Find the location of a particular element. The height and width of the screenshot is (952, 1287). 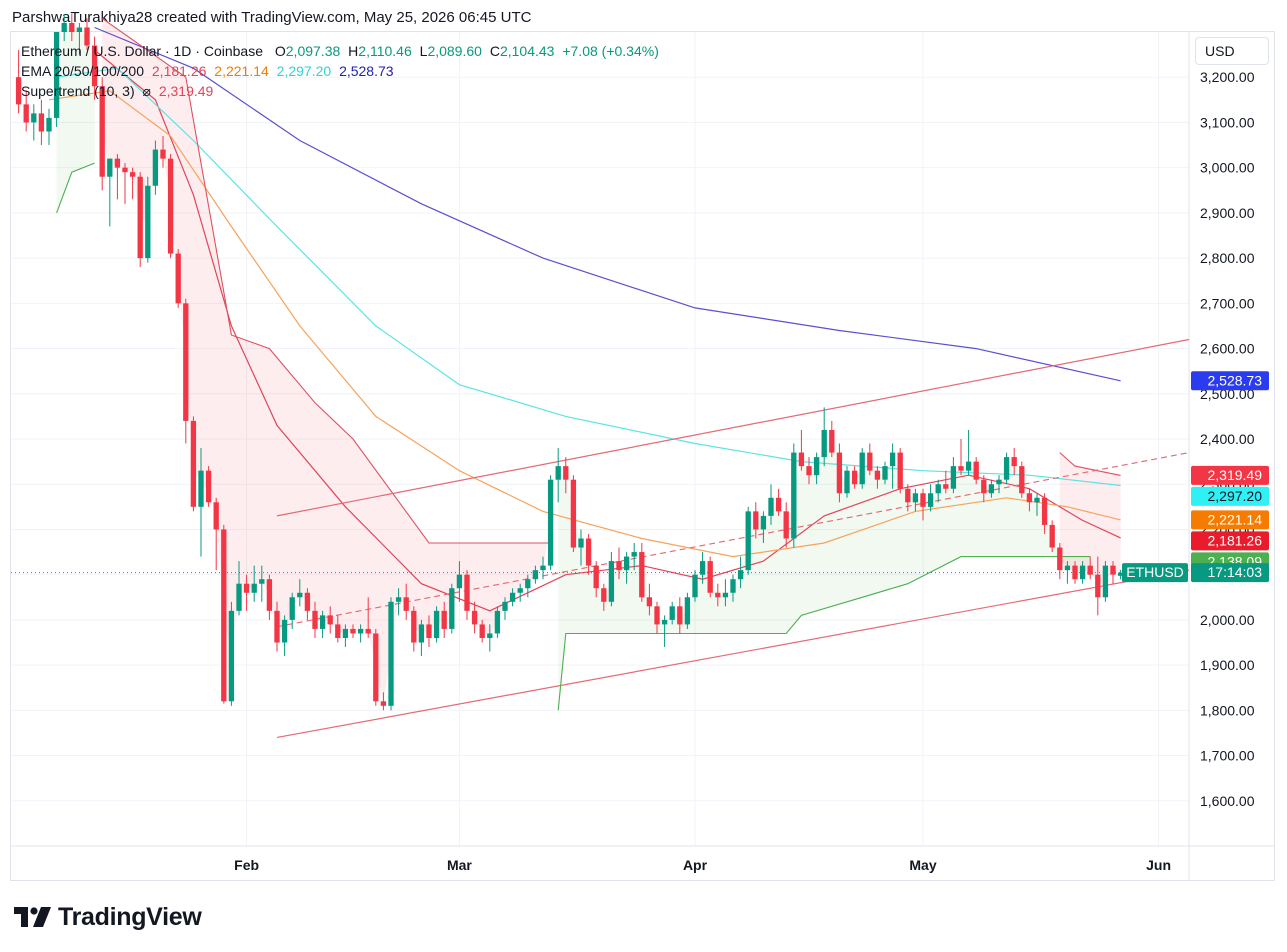

trendline-lower-channel is located at coordinates (733, 654).